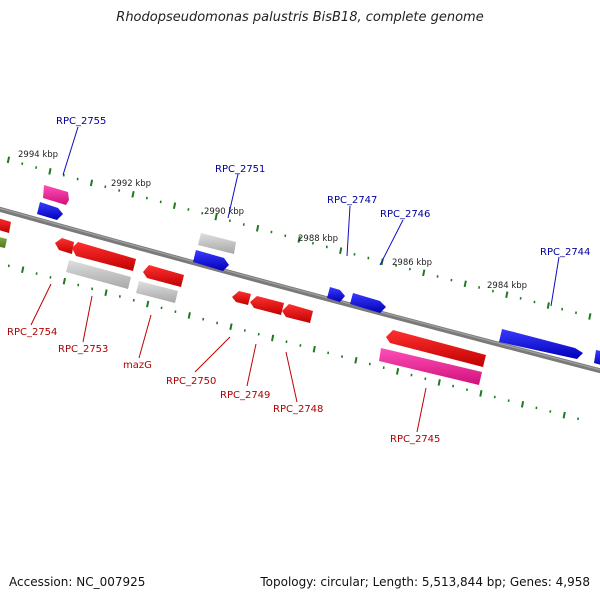  I want to click on scale-label: 2990 kbp, so click(224, 212).